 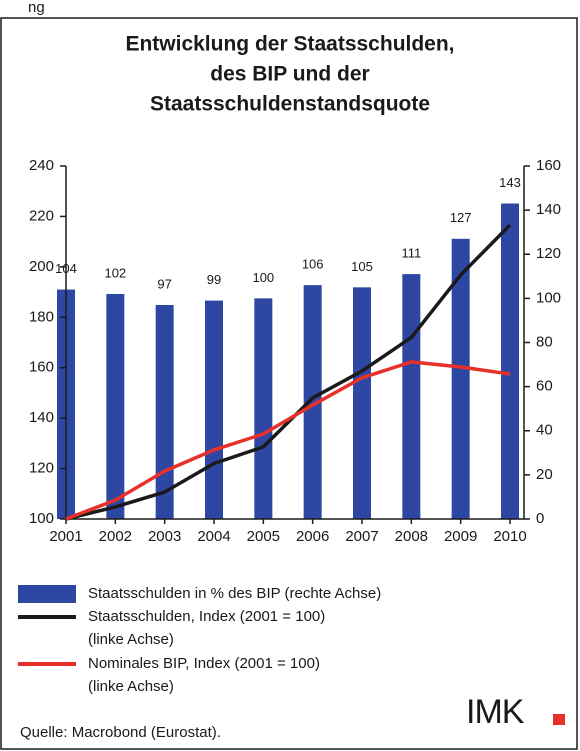 What do you see at coordinates (289, 74) in the screenshot?
I see `chart-title: des BIP und der` at bounding box center [289, 74].